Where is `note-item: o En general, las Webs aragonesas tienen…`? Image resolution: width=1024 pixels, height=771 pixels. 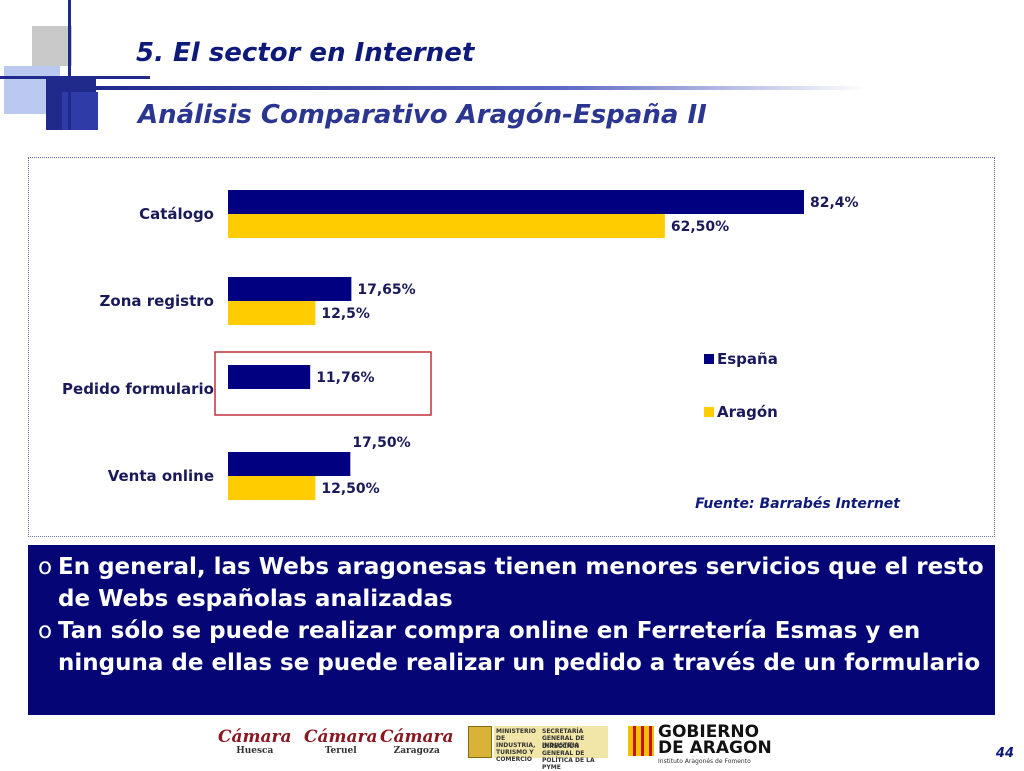 note-item: o En general, las Webs aragonesas tienen… is located at coordinates (511, 583).